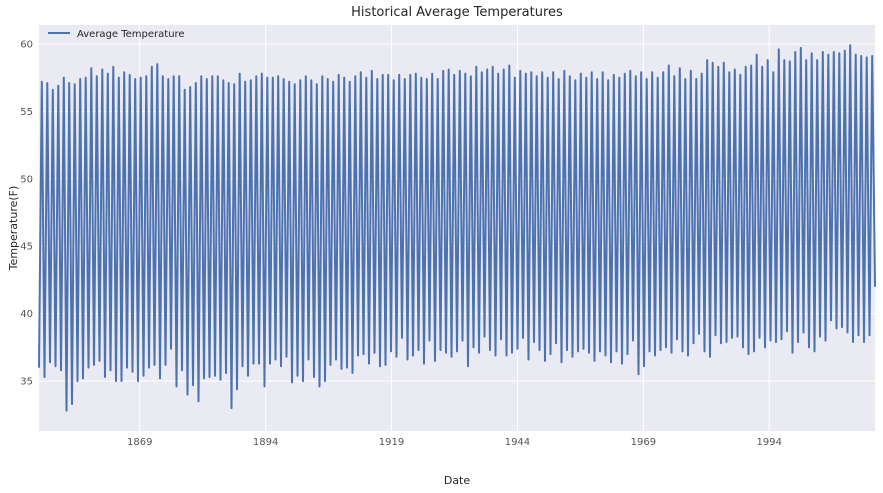 The height and width of the screenshot is (493, 883). I want to click on x-axis-label: Date, so click(457, 480).